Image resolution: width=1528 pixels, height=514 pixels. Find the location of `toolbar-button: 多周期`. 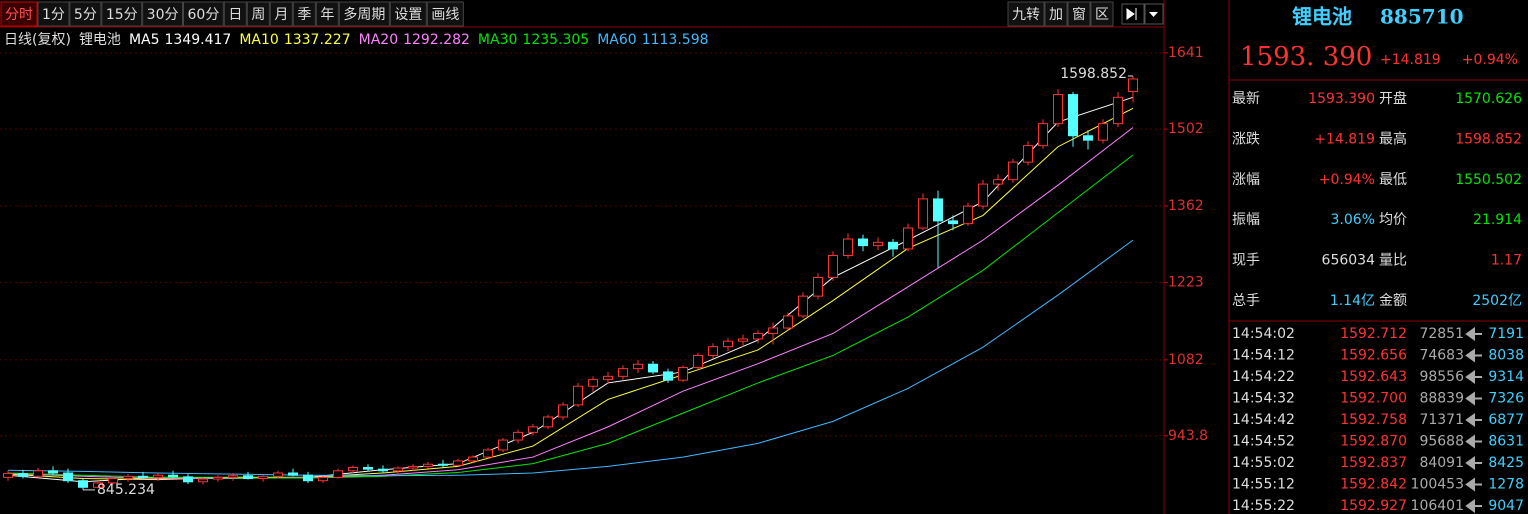

toolbar-button: 多周期 is located at coordinates (364, 14).